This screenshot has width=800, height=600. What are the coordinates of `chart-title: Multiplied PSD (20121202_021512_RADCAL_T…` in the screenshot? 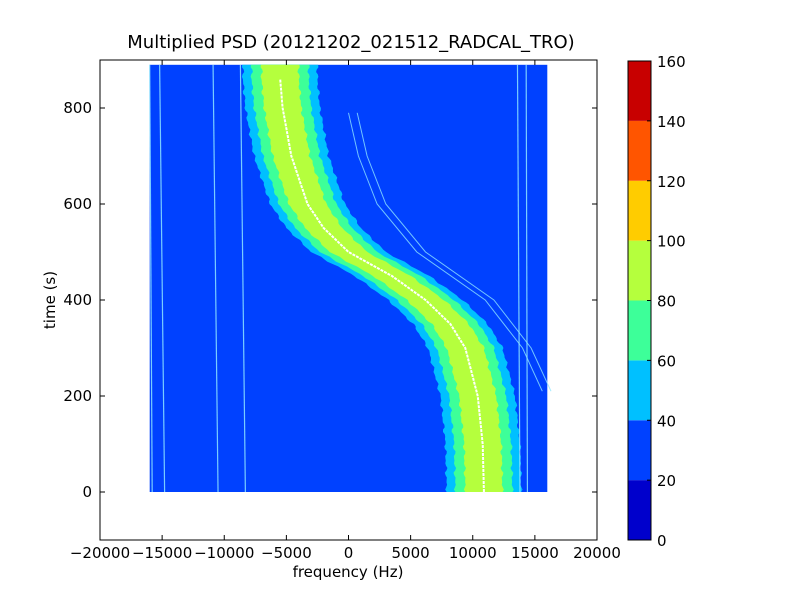 It's located at (350, 42).